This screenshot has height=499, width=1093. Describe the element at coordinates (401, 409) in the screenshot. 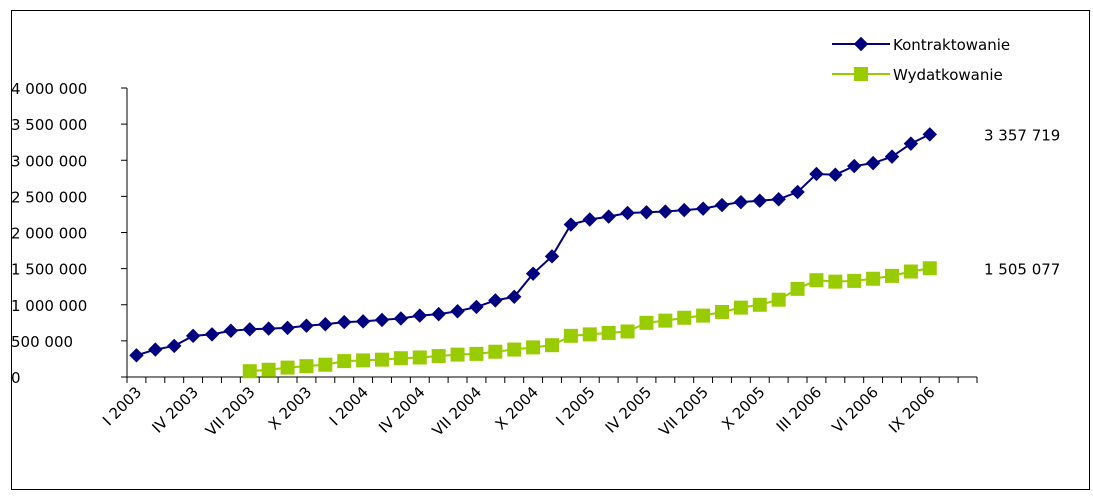

I see `x-tick-label: IV 2004` at that location.